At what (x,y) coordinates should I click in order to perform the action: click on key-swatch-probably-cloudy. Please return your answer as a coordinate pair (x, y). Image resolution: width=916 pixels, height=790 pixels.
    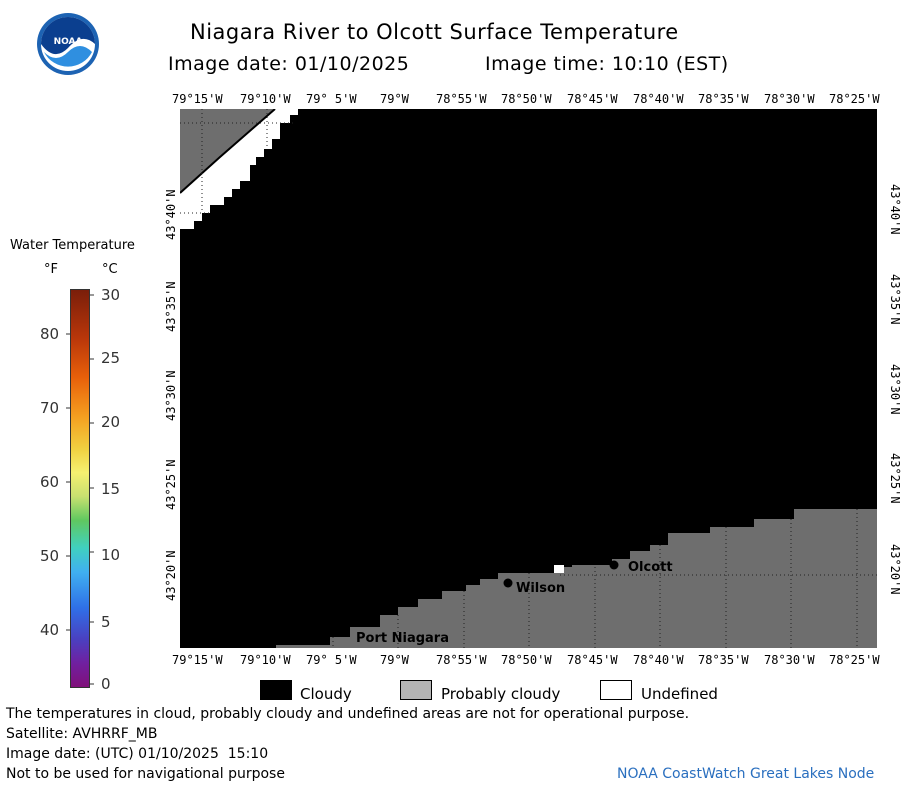
    Looking at the image, I should click on (416, 690).